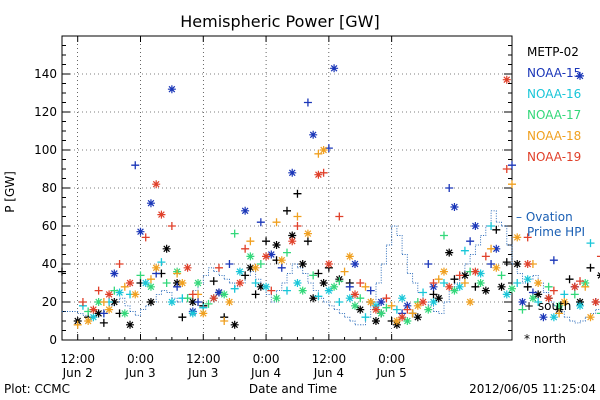 Image resolution: width=600 pixels, height=400 pixels. I want to click on legend-south-marker: + south, so click(547, 306).